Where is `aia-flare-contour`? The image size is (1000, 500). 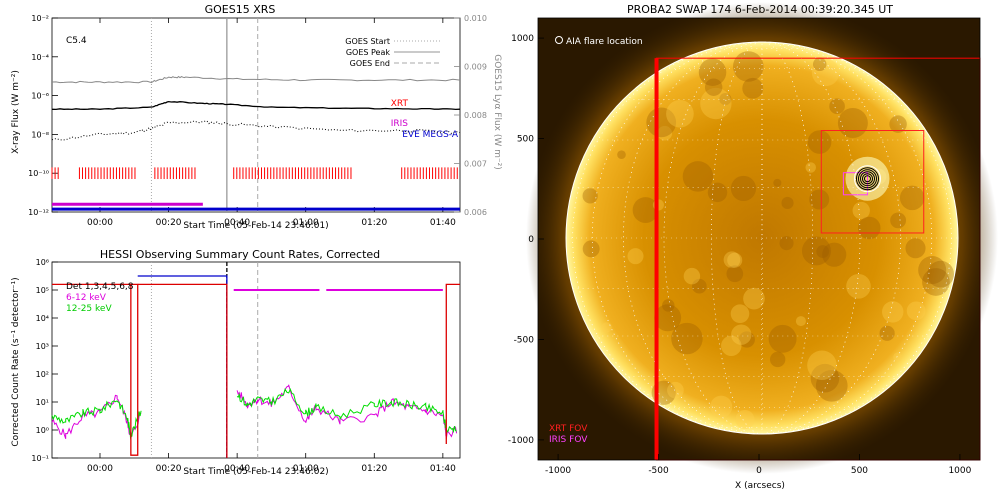 aia-flare-contour is located at coordinates (867, 179).